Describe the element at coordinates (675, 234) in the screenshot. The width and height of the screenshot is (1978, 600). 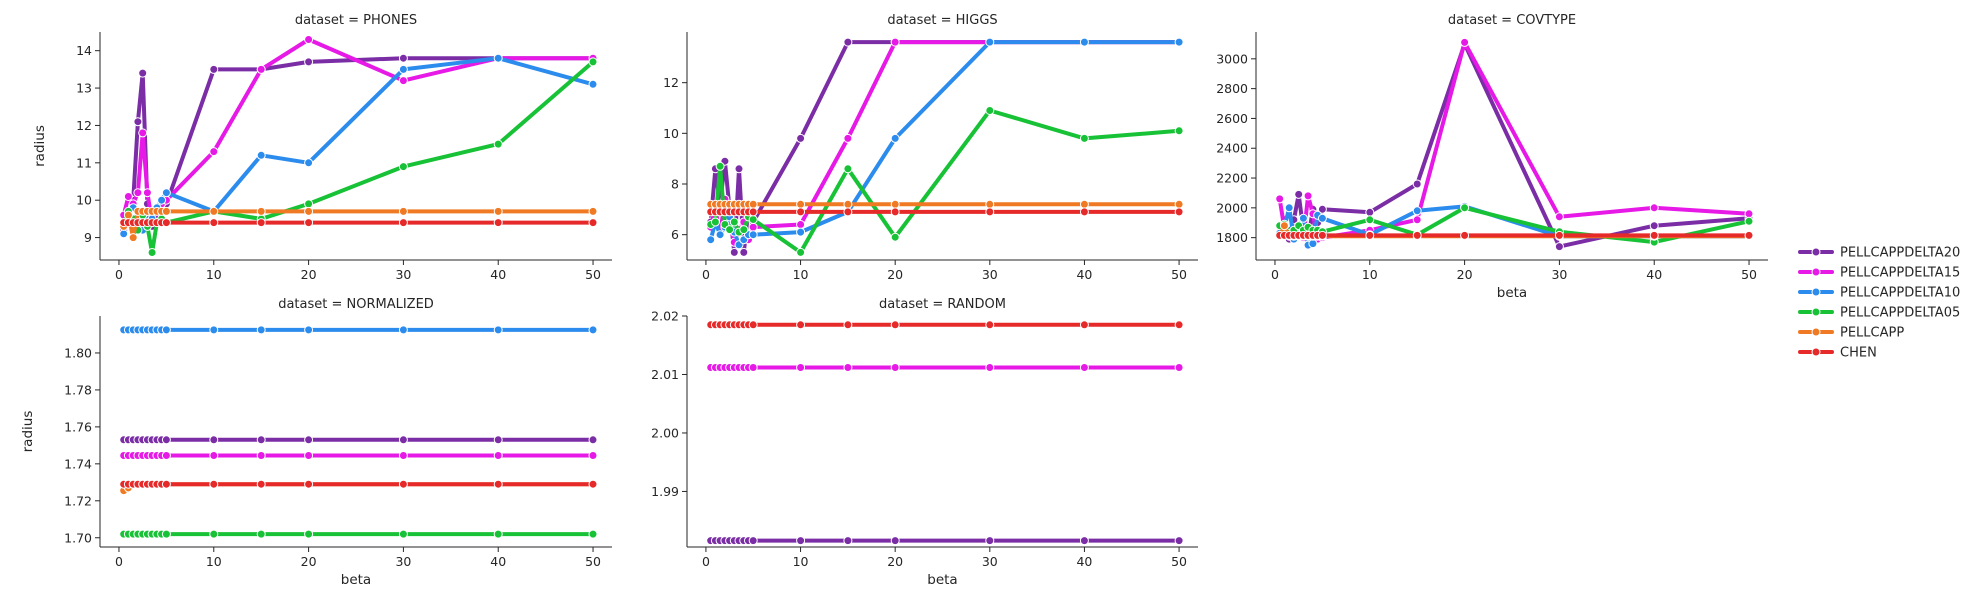
I see `y-tick-label: 6` at that location.